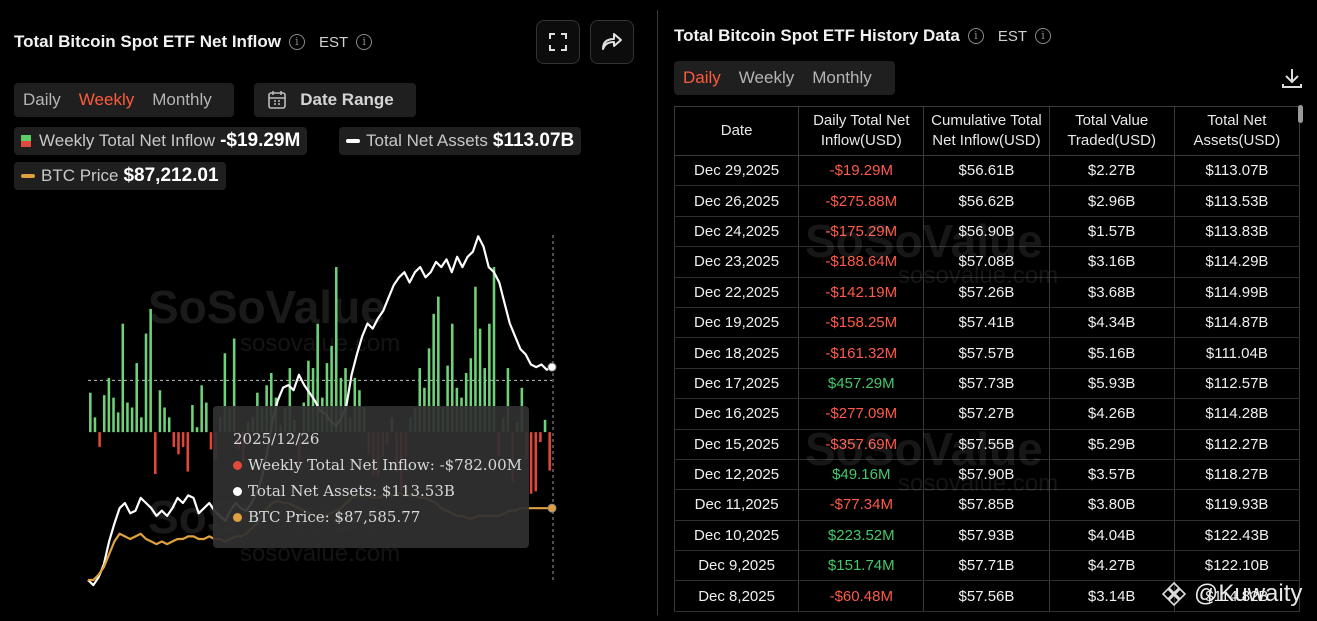  What do you see at coordinates (657, 312) in the screenshot?
I see `panel-divider` at bounding box center [657, 312].